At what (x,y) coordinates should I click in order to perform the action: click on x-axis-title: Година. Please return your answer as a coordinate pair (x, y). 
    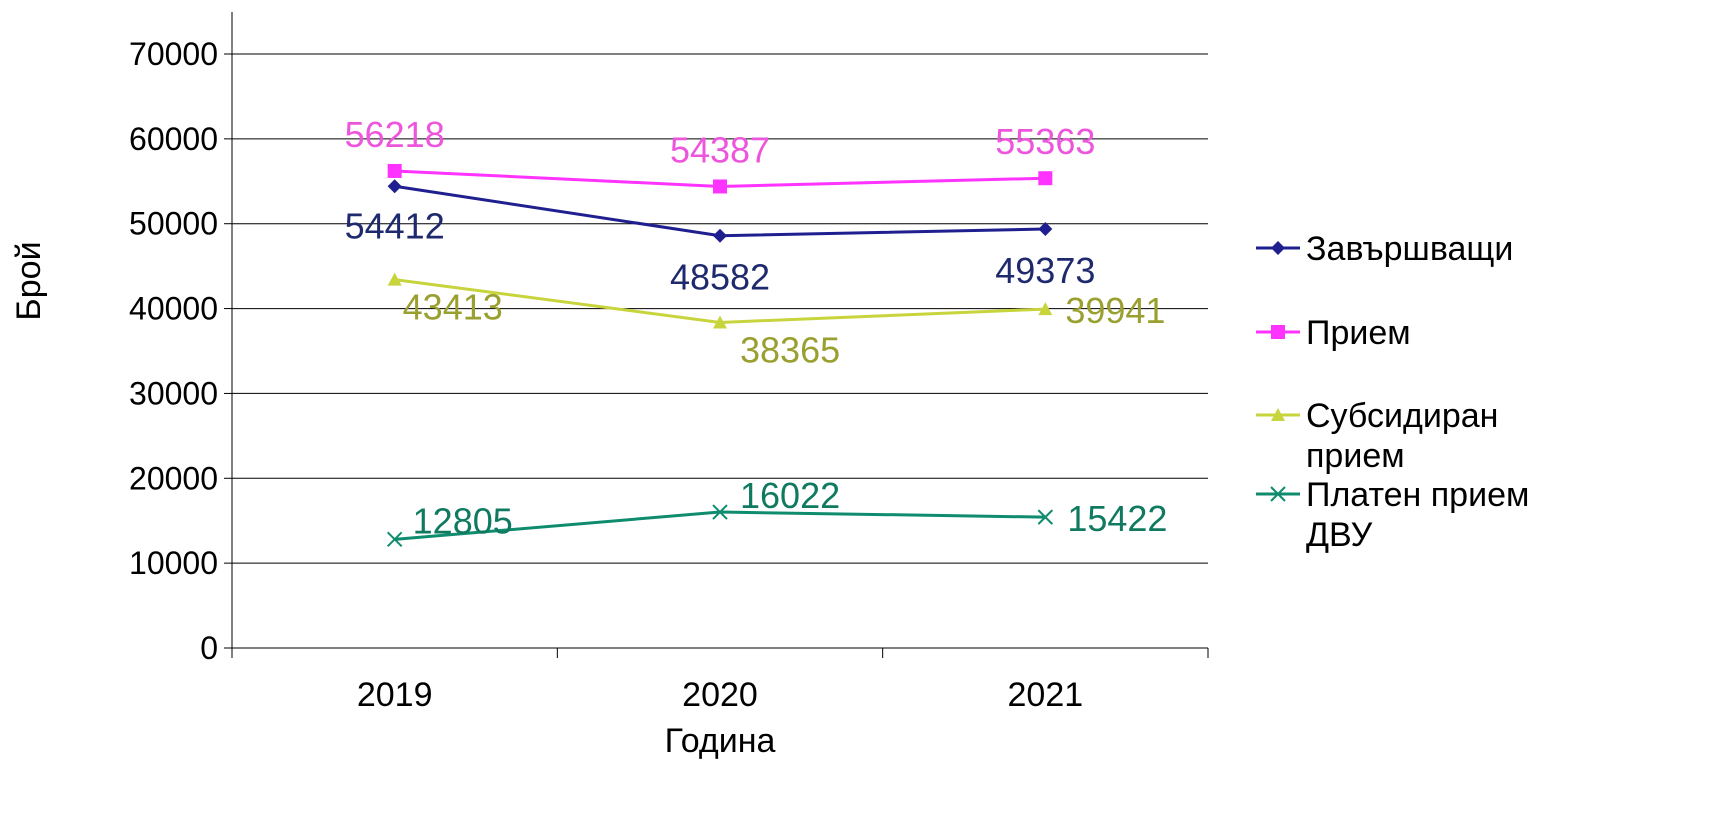
    Looking at the image, I should click on (720, 741).